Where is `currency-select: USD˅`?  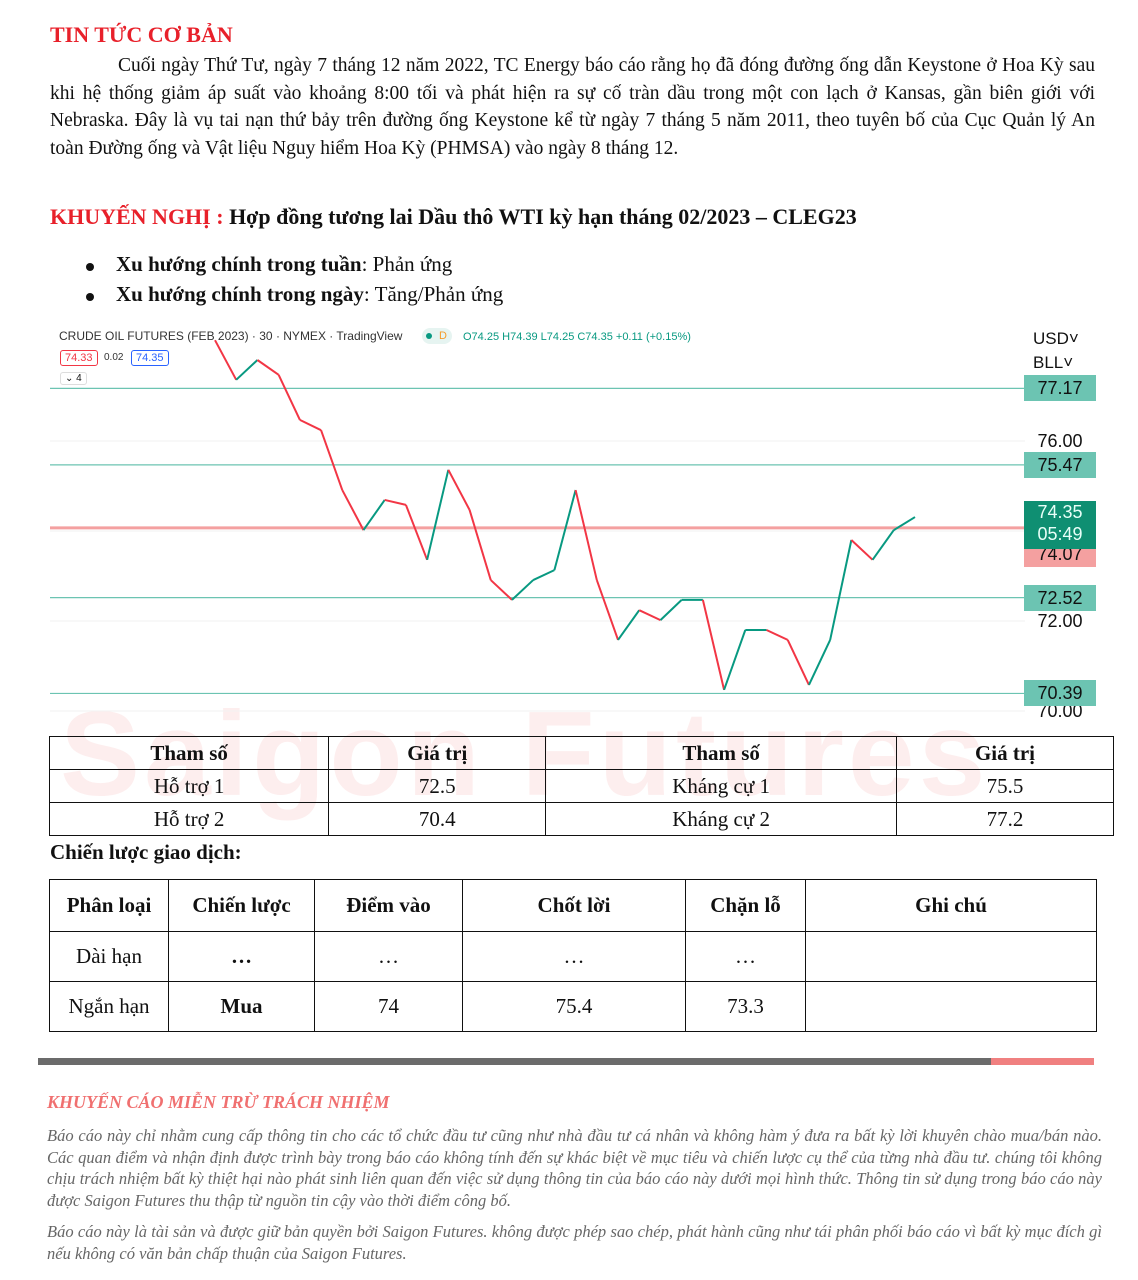 currency-select: USD˅ is located at coordinates (1056, 338).